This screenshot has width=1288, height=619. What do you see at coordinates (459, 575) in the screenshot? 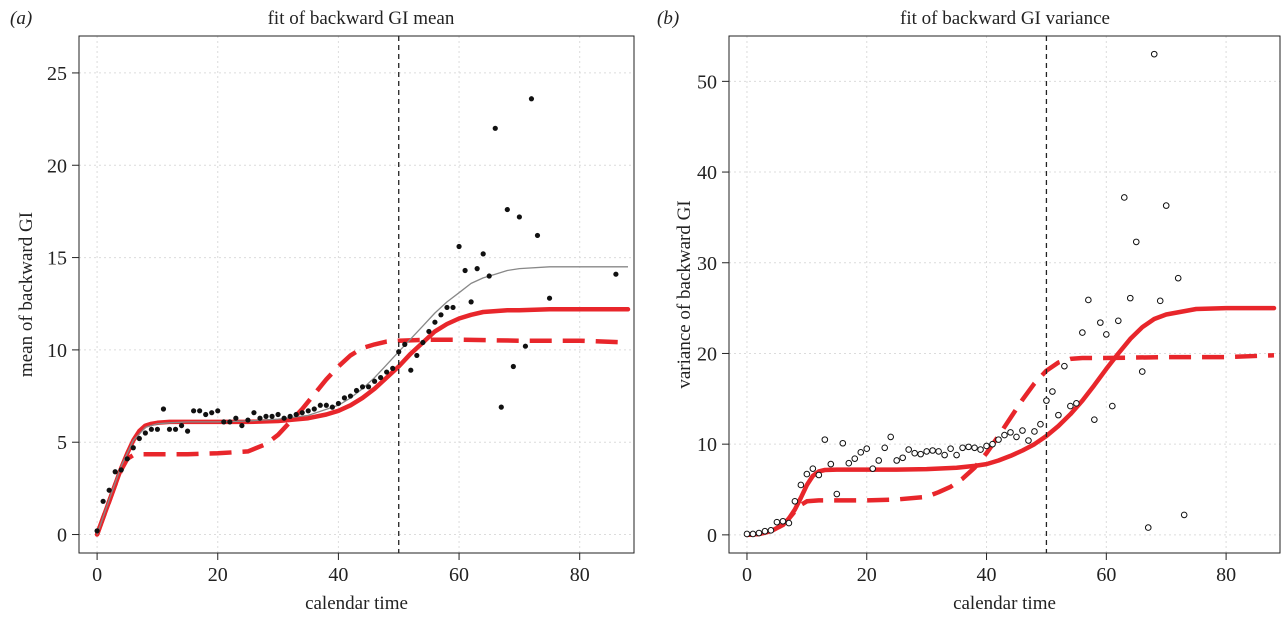
I see `x-tick-label: 60` at bounding box center [459, 575].